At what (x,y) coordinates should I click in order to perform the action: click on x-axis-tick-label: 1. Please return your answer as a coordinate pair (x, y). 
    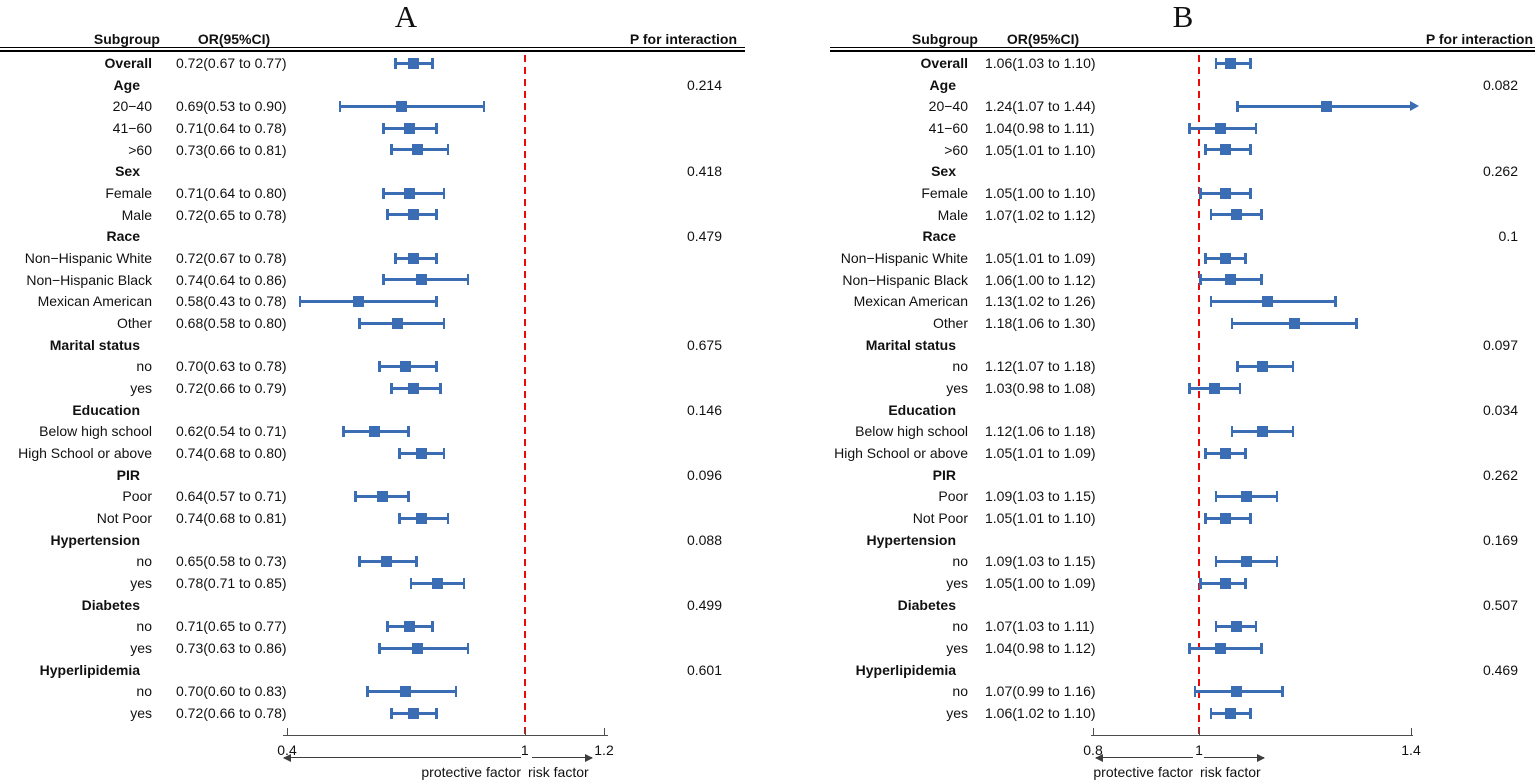
    Looking at the image, I should click on (524, 750).